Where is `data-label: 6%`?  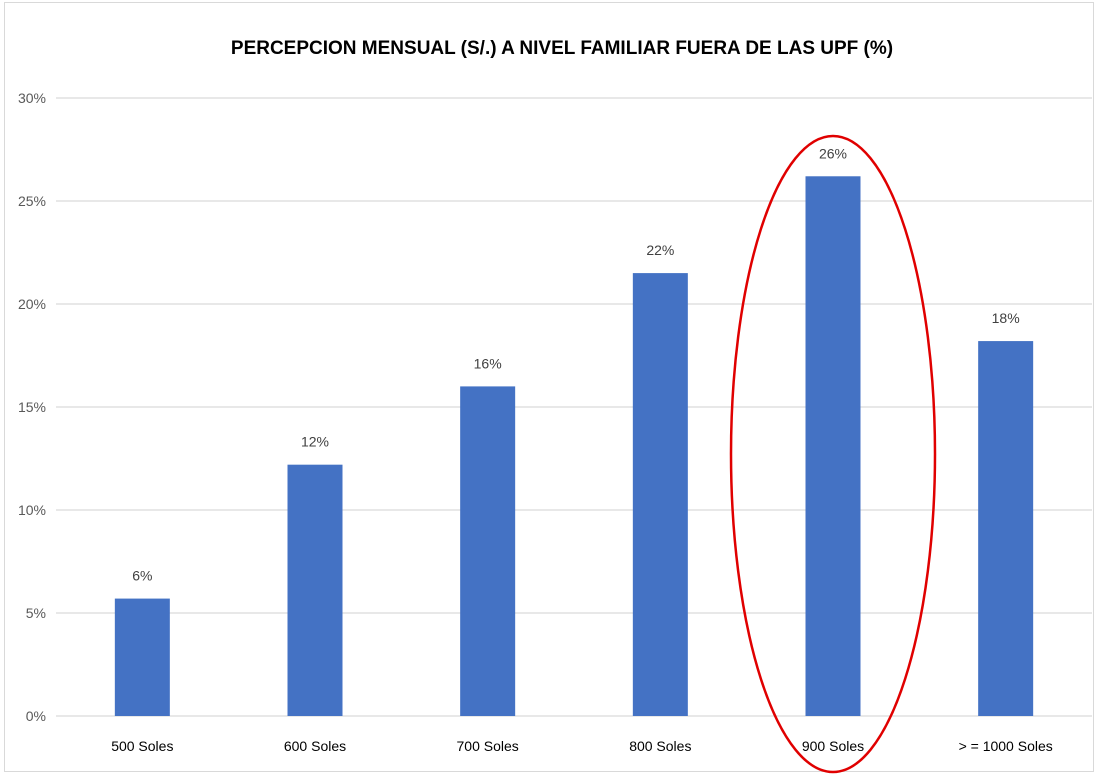 data-label: 6% is located at coordinates (142, 576).